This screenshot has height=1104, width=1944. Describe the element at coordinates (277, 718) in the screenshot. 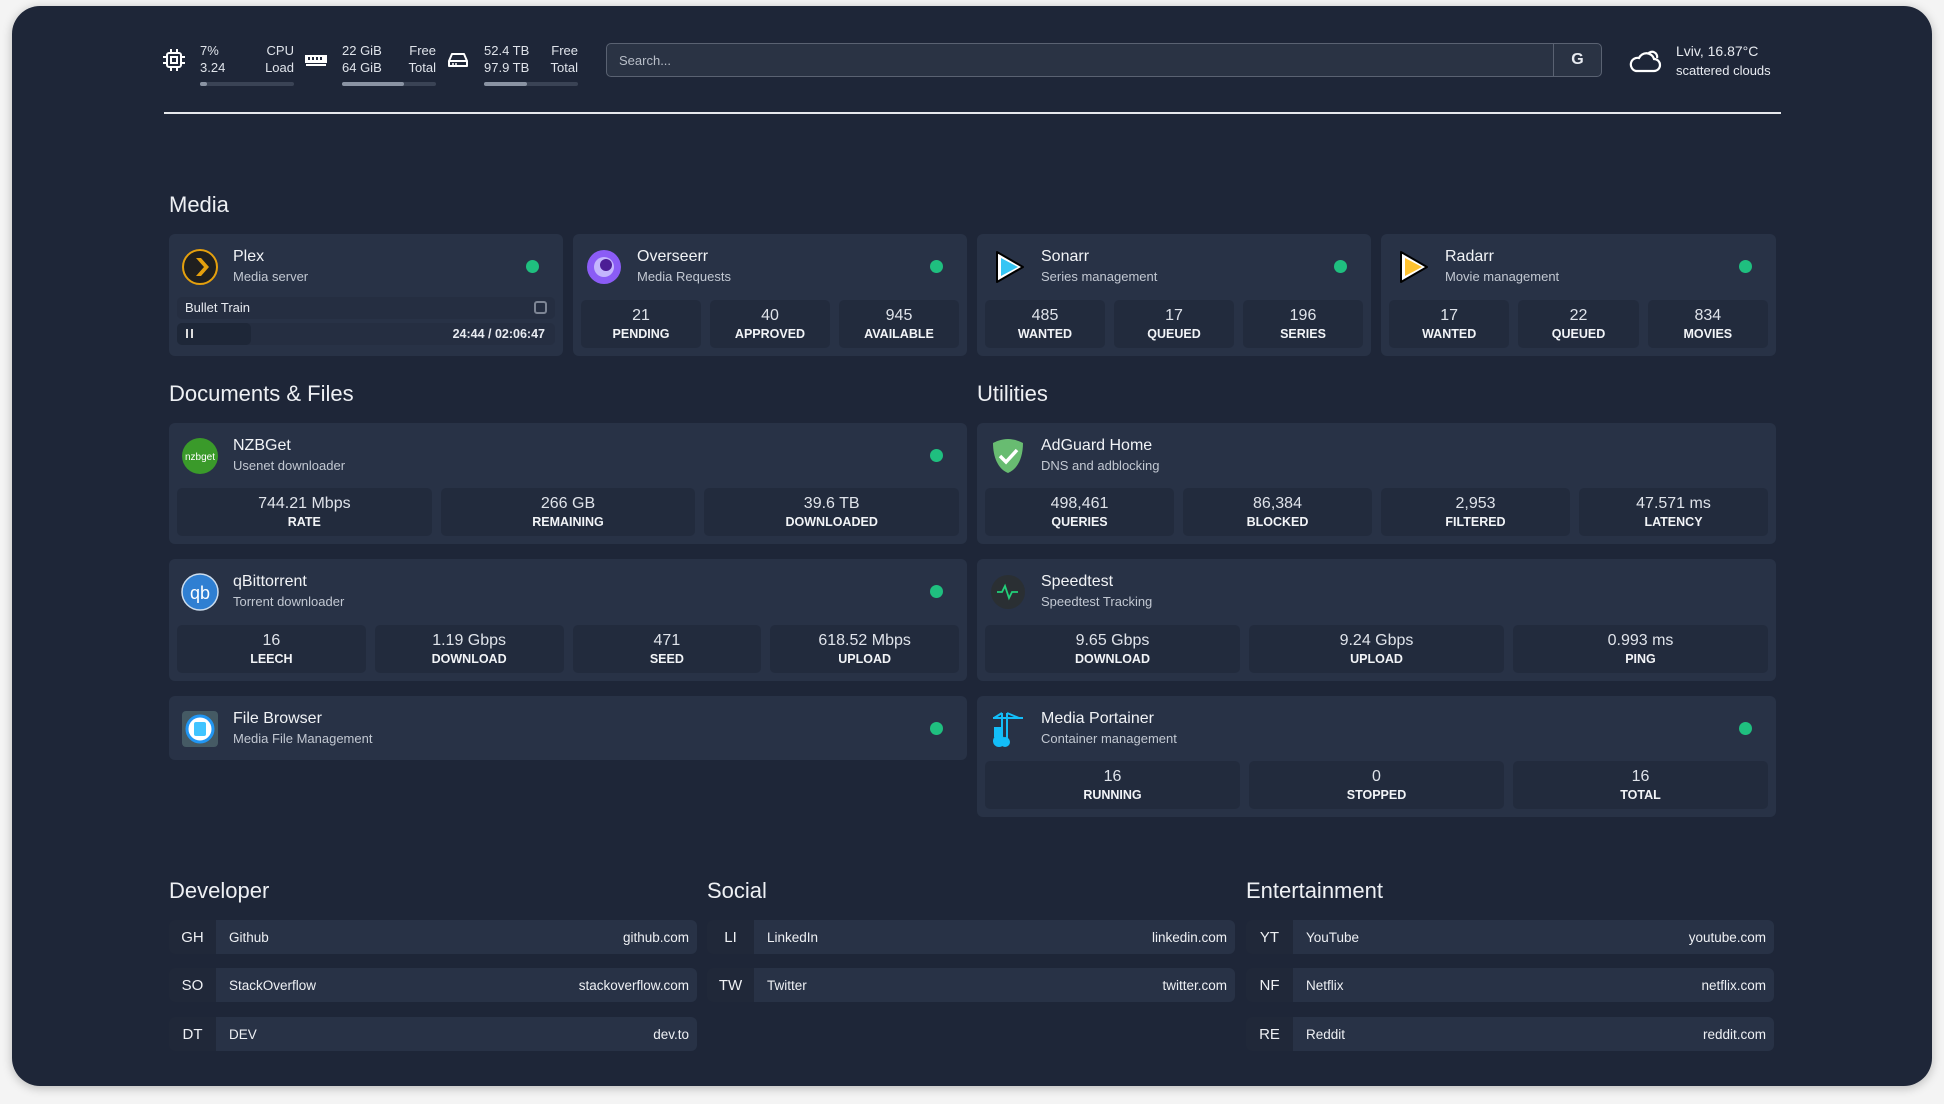

I see `service-name: File Browser` at that location.